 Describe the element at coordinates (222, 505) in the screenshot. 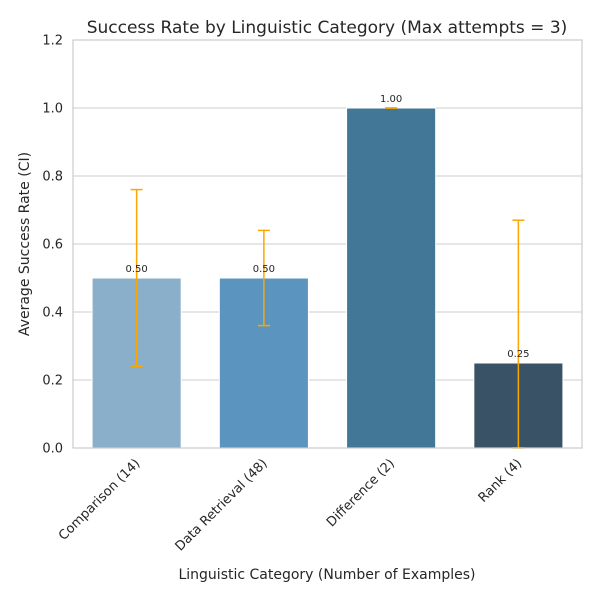

I see `x-tick-label: Data Retrieval (48)` at that location.